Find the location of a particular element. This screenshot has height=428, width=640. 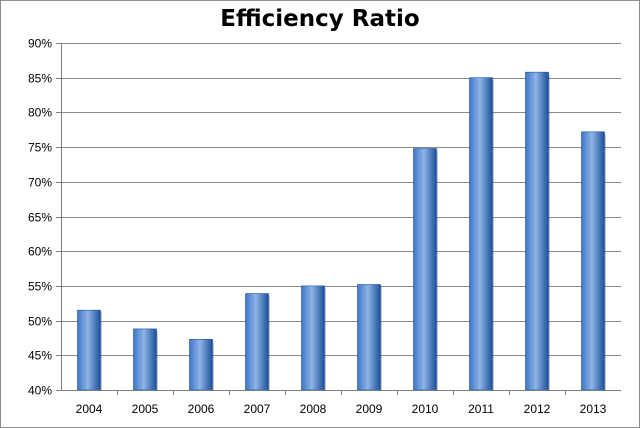

bar-2010 is located at coordinates (425, 269).